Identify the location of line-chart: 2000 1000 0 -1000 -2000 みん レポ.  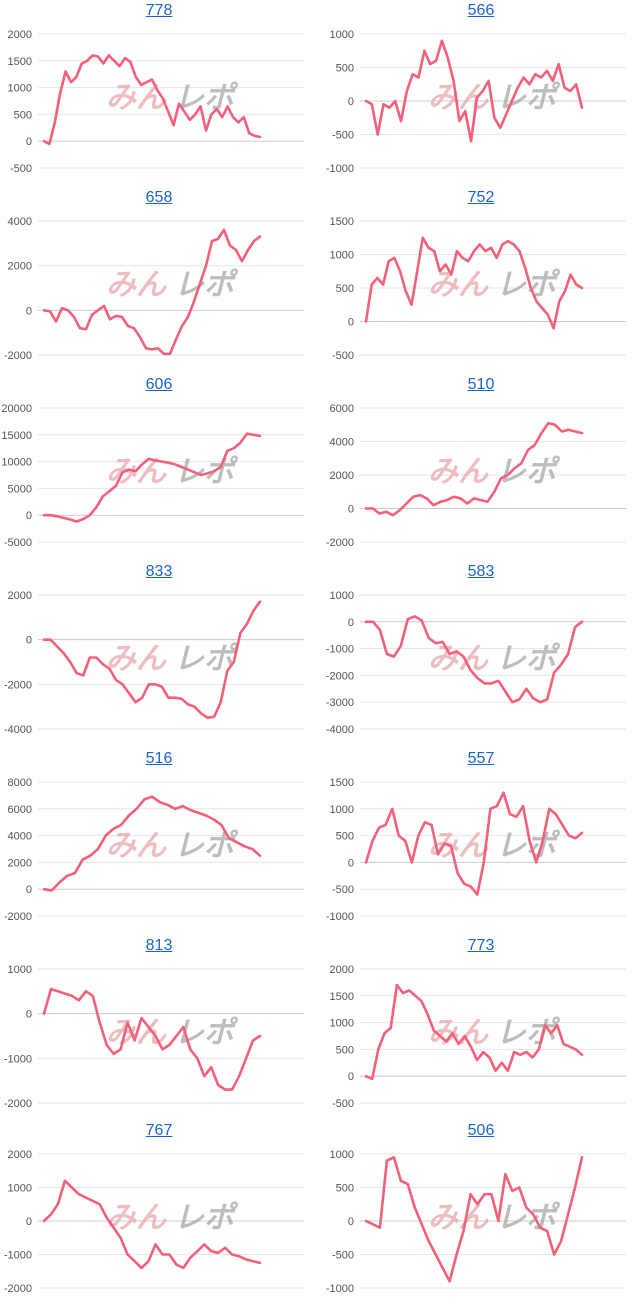
(154, 1222).